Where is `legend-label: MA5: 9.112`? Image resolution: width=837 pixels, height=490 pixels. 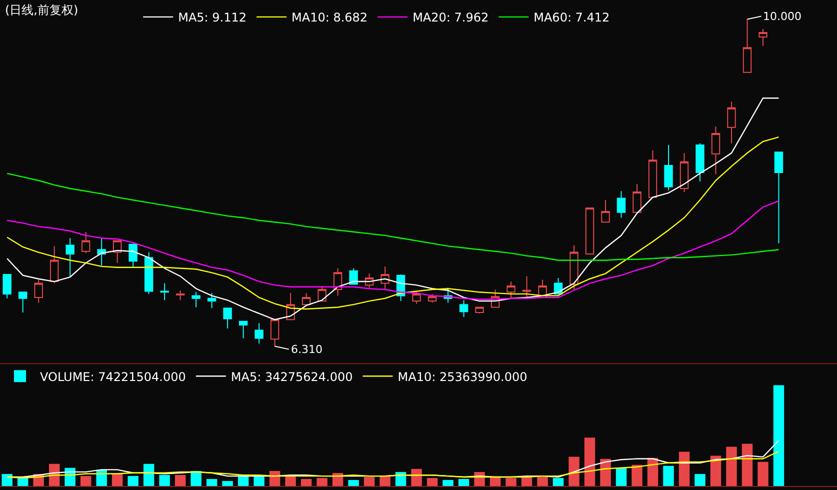 legend-label: MA5: 9.112 is located at coordinates (212, 17).